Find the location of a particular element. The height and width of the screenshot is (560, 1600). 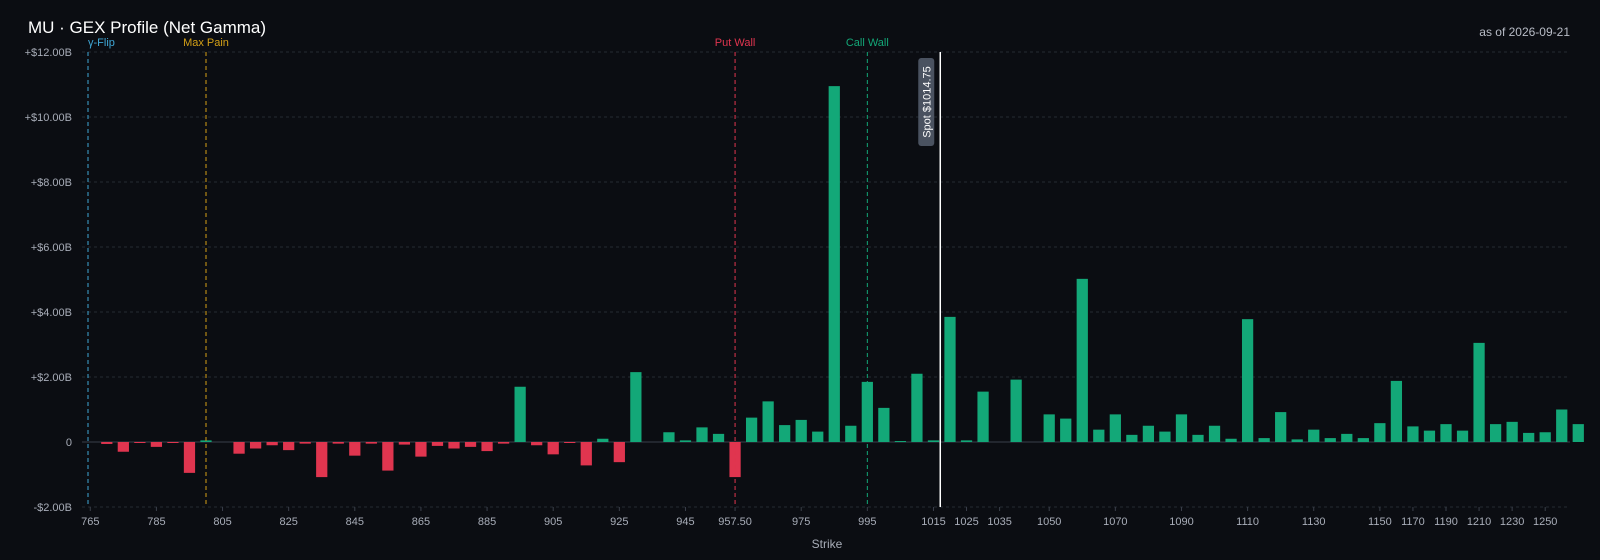

x-tick-label: 1025 is located at coordinates (966, 522).